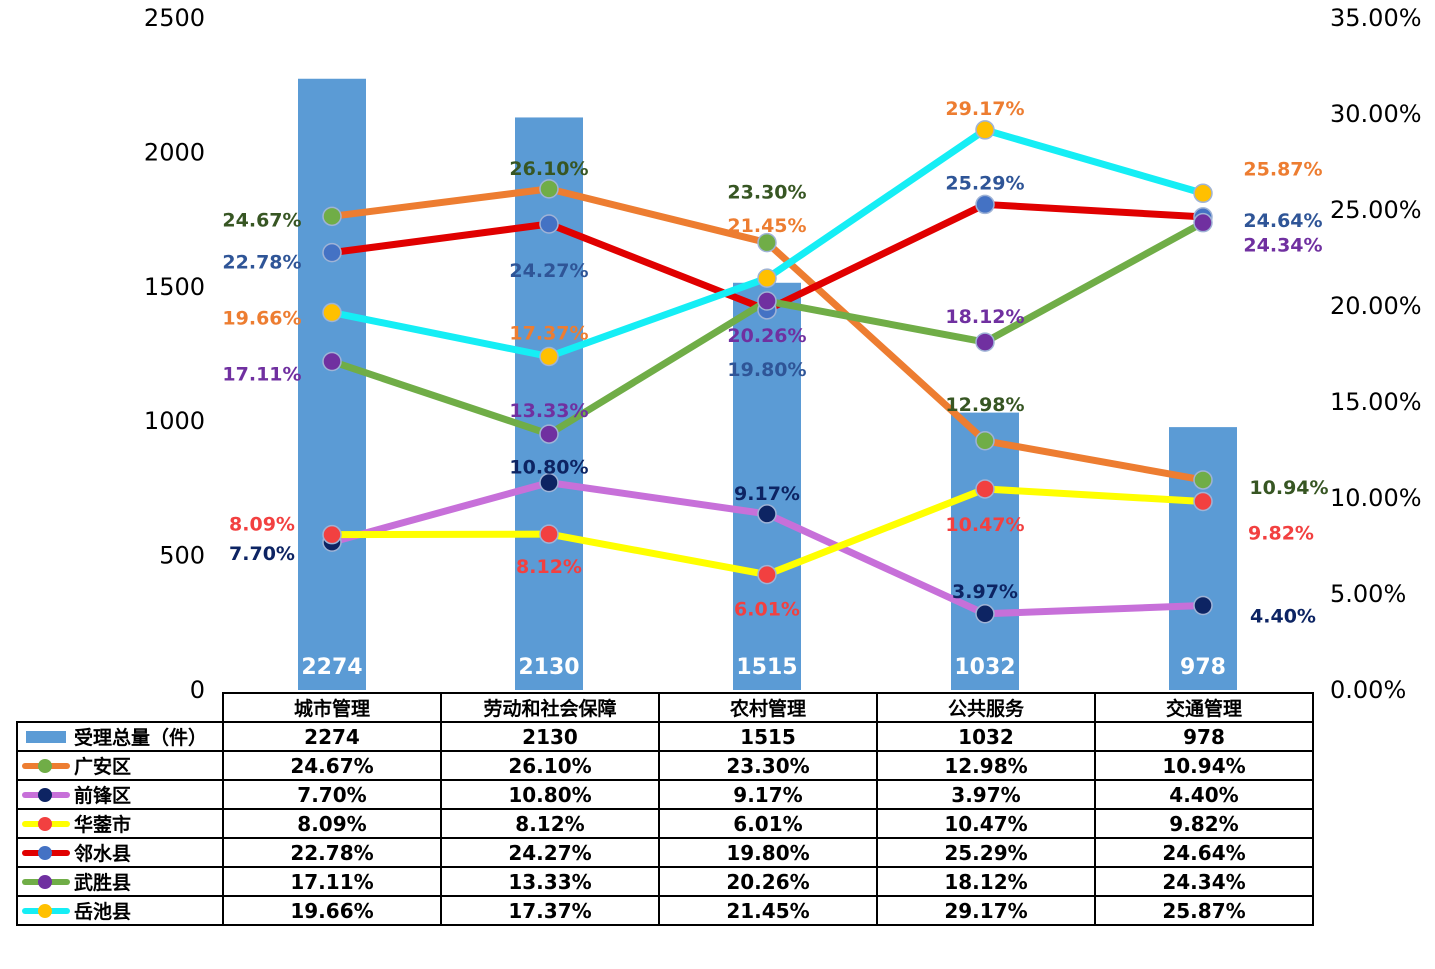 This screenshot has height=969, width=1435. I want to click on table-cell: 26.10%, so click(550, 765).